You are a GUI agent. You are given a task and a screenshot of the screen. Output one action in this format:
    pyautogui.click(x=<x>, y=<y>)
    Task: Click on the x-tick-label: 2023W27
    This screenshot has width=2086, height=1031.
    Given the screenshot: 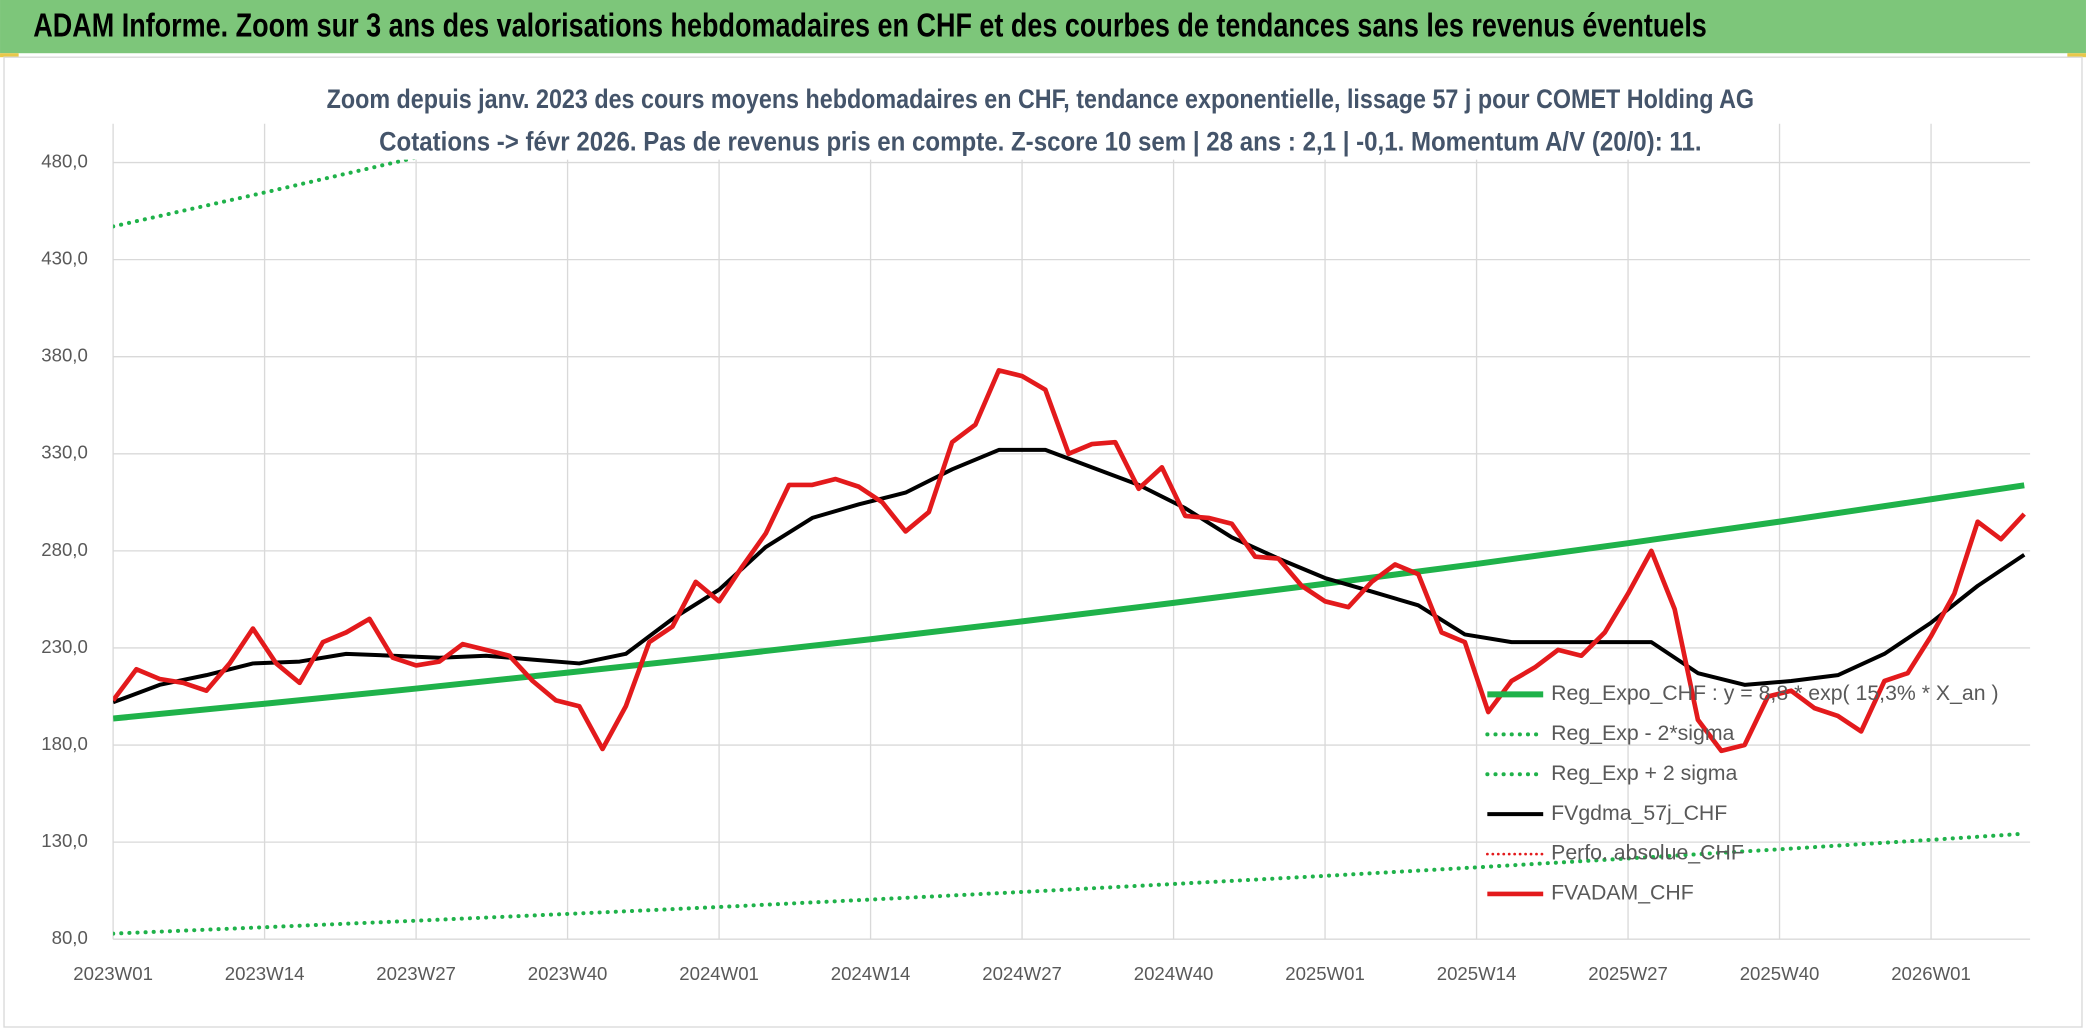 What is the action you would take?
    pyautogui.click(x=416, y=973)
    